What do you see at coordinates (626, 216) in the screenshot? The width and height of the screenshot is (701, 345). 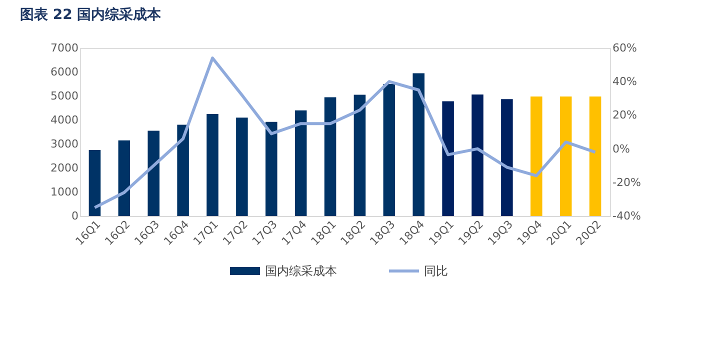 I see `y2-tick-label: -40%` at bounding box center [626, 216].